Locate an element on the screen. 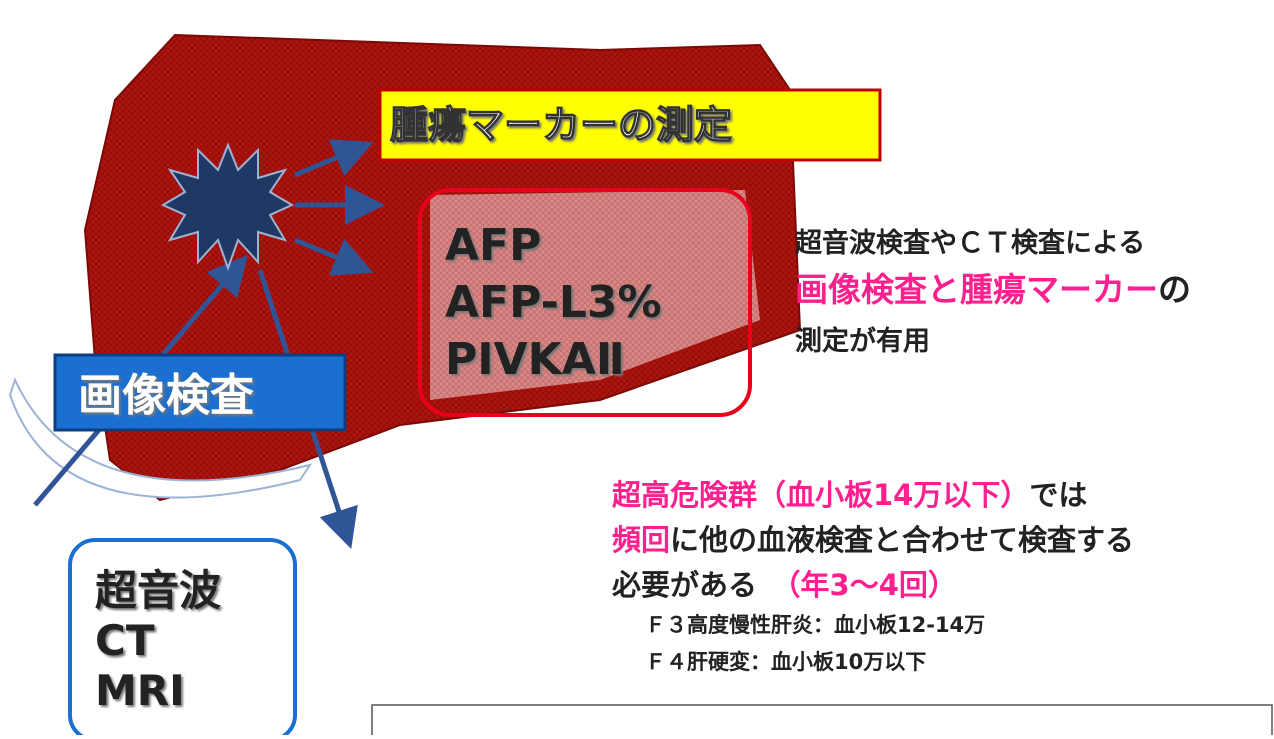 The width and height of the screenshot is (1274, 739). high_risk-line: 超高危険群（血小板14万以下）では is located at coordinates (849, 495).